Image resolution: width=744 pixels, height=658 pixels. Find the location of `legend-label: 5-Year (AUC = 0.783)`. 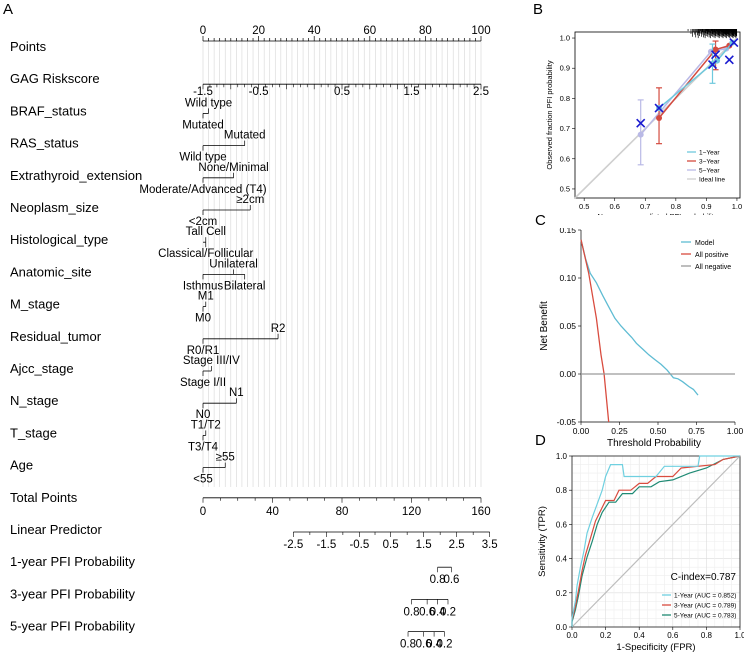

legend-label: 5-Year (AUC = 0.783) is located at coordinates (705, 616).